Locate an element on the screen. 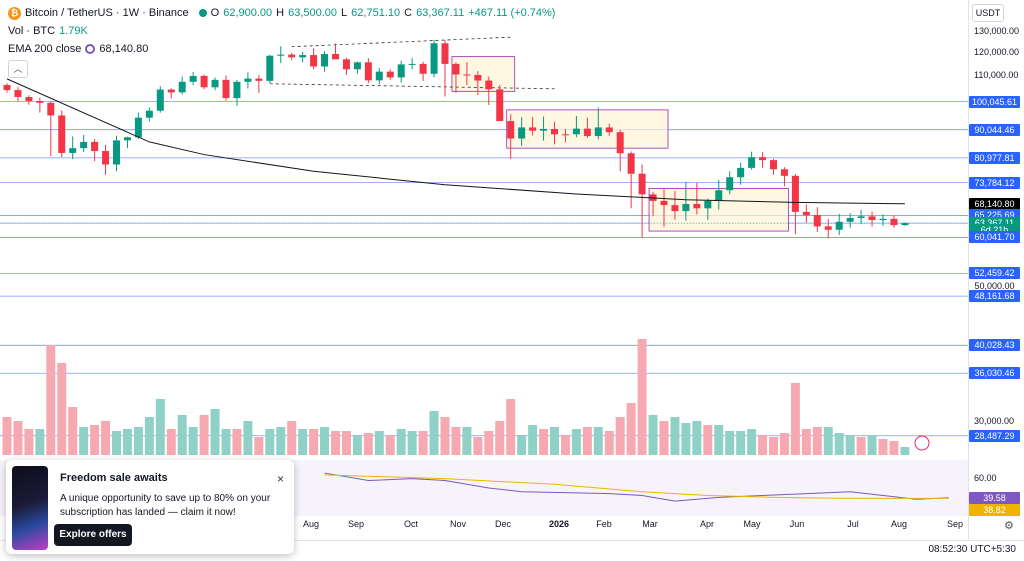  price-level-label: 52,459.42 is located at coordinates (994, 273).